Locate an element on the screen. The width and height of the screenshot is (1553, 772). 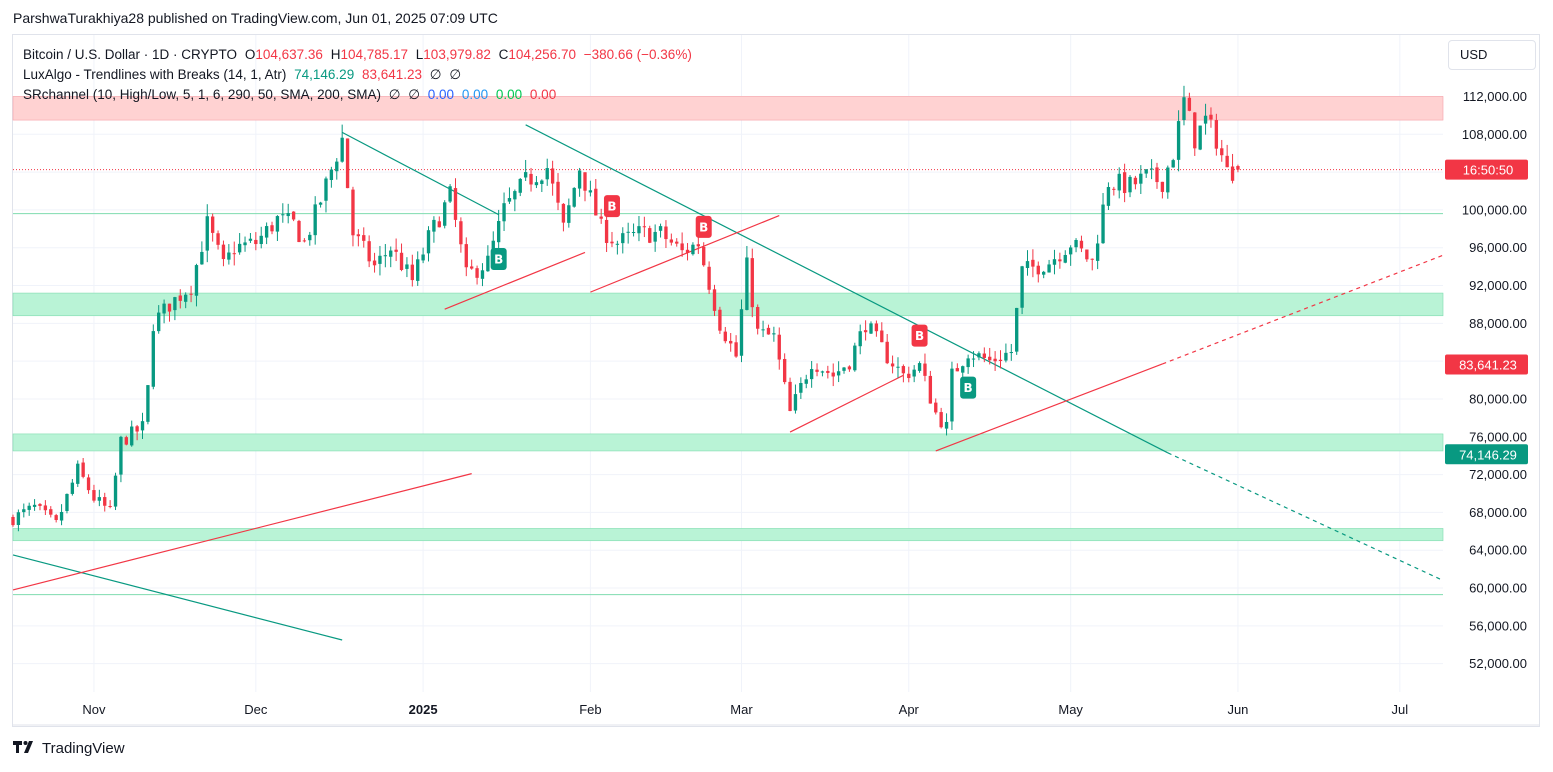
price-tick-label: 72,000.00 is located at coordinates (1498, 474).